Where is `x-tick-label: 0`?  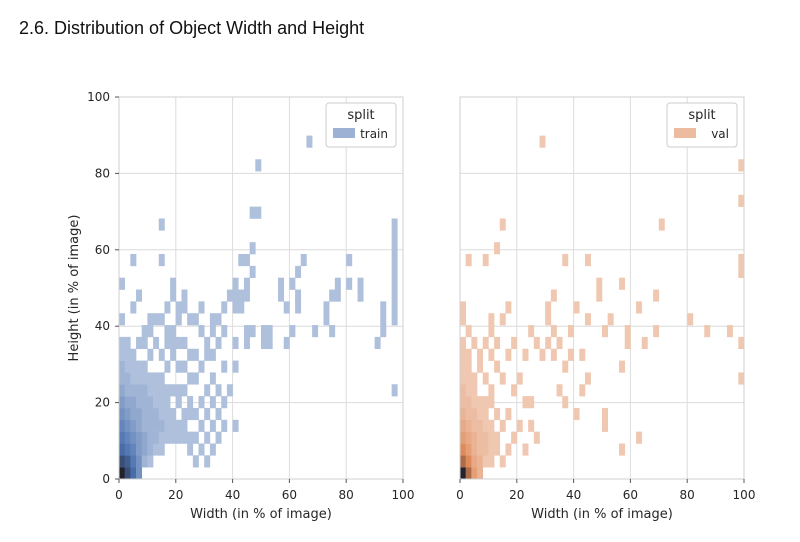
x-tick-label: 0 is located at coordinates (460, 495).